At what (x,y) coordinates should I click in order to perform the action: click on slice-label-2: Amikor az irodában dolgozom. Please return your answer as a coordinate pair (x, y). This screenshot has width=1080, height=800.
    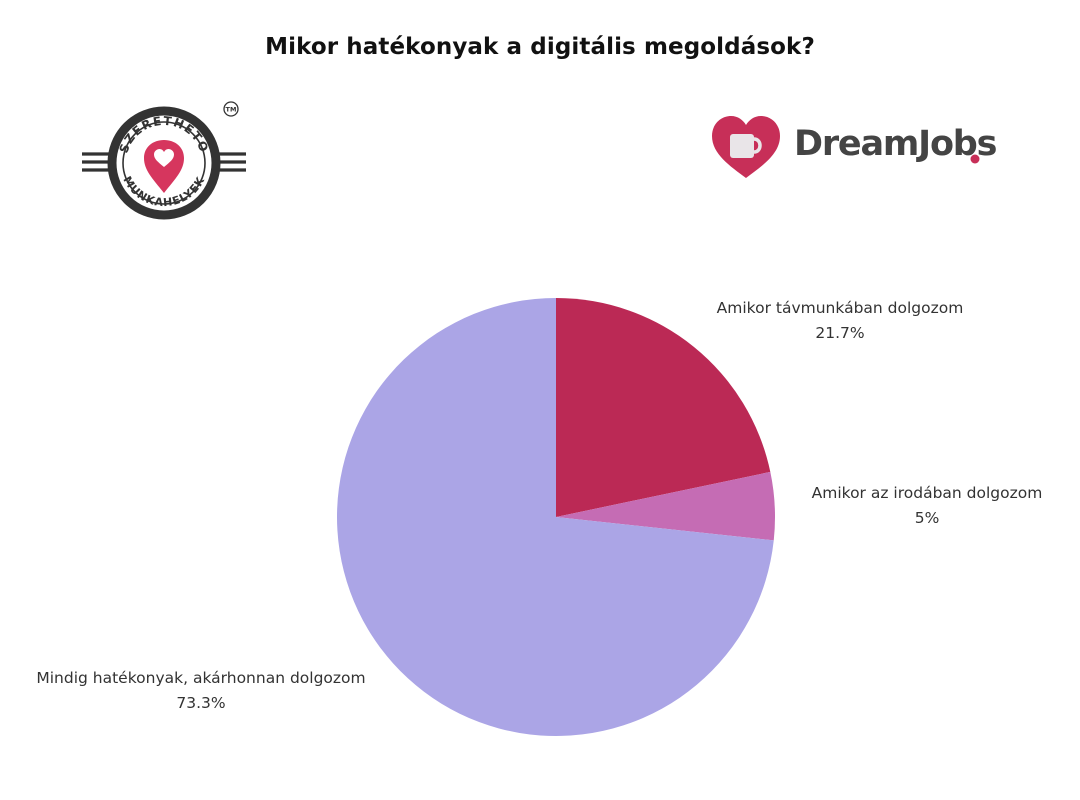
    Looking at the image, I should click on (927, 493).